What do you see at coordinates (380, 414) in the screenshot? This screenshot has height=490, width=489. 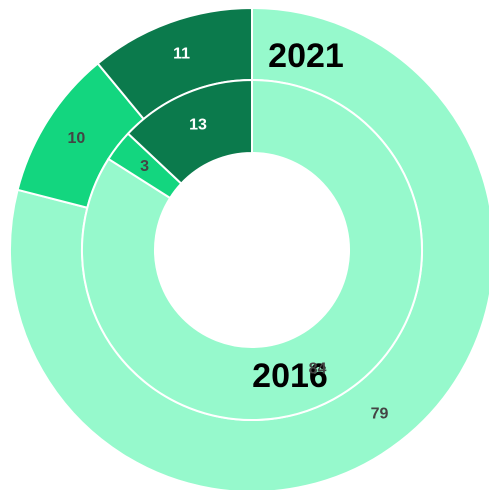 I see `value-label: 79` at bounding box center [380, 414].